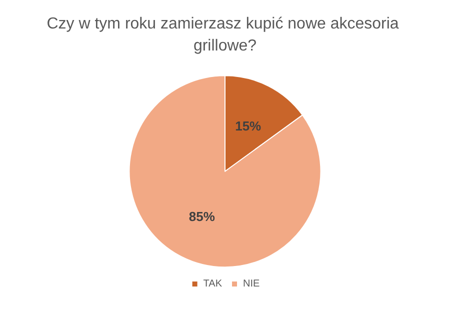  I want to click on legend-label: TAK, so click(212, 284).